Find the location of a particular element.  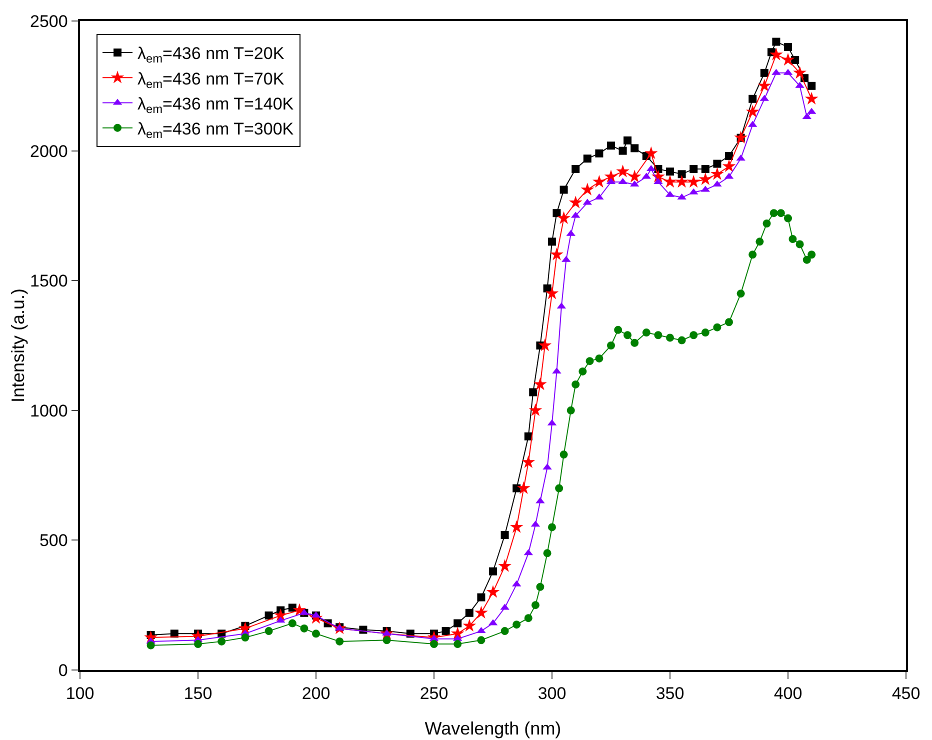

x-tick-label: 350 is located at coordinates (670, 694).